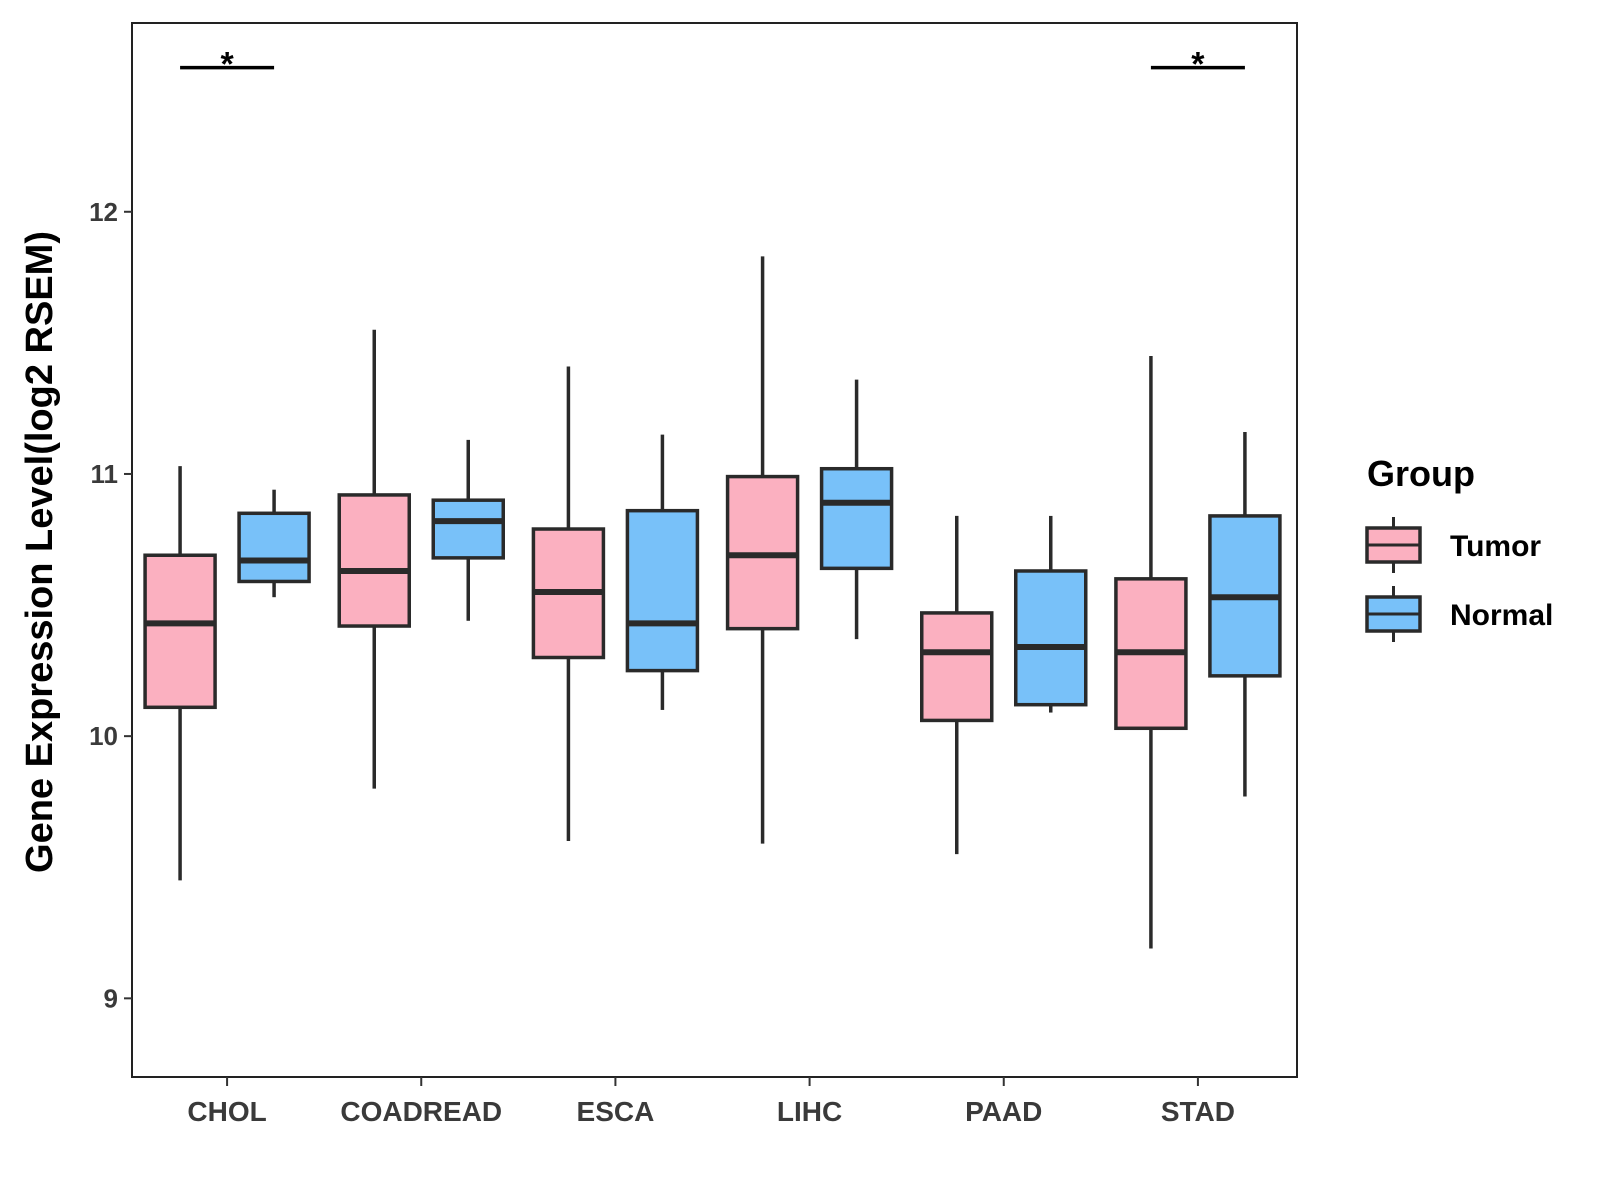 Image resolution: width=1600 pixels, height=1200 pixels. Describe the element at coordinates (711, 1102) in the screenshot. I see `x-axis: CHOL COADREAD ESCA LIHC PAAD STAD` at that location.